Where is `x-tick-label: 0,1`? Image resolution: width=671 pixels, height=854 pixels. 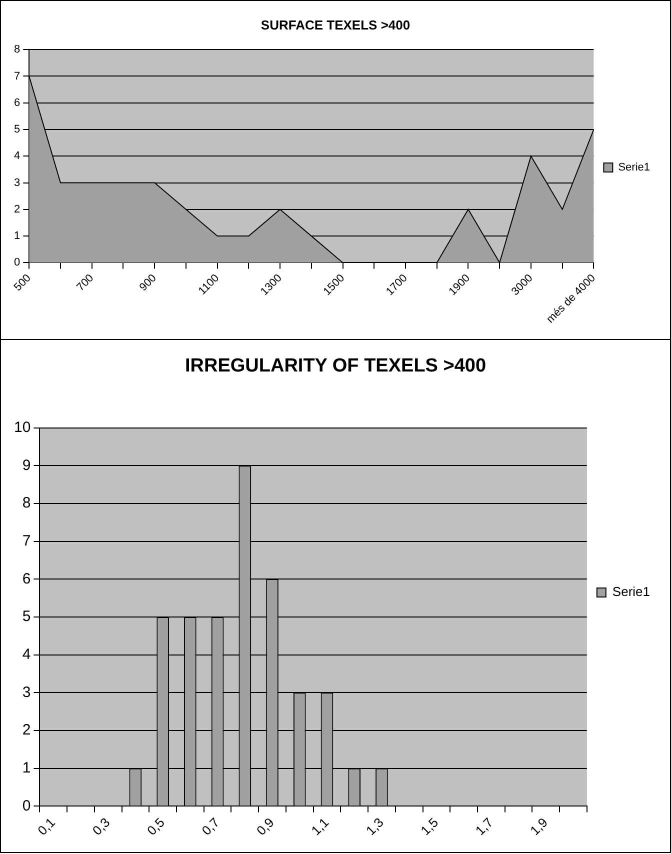 x-tick-label: 0,1 is located at coordinates (46, 826).